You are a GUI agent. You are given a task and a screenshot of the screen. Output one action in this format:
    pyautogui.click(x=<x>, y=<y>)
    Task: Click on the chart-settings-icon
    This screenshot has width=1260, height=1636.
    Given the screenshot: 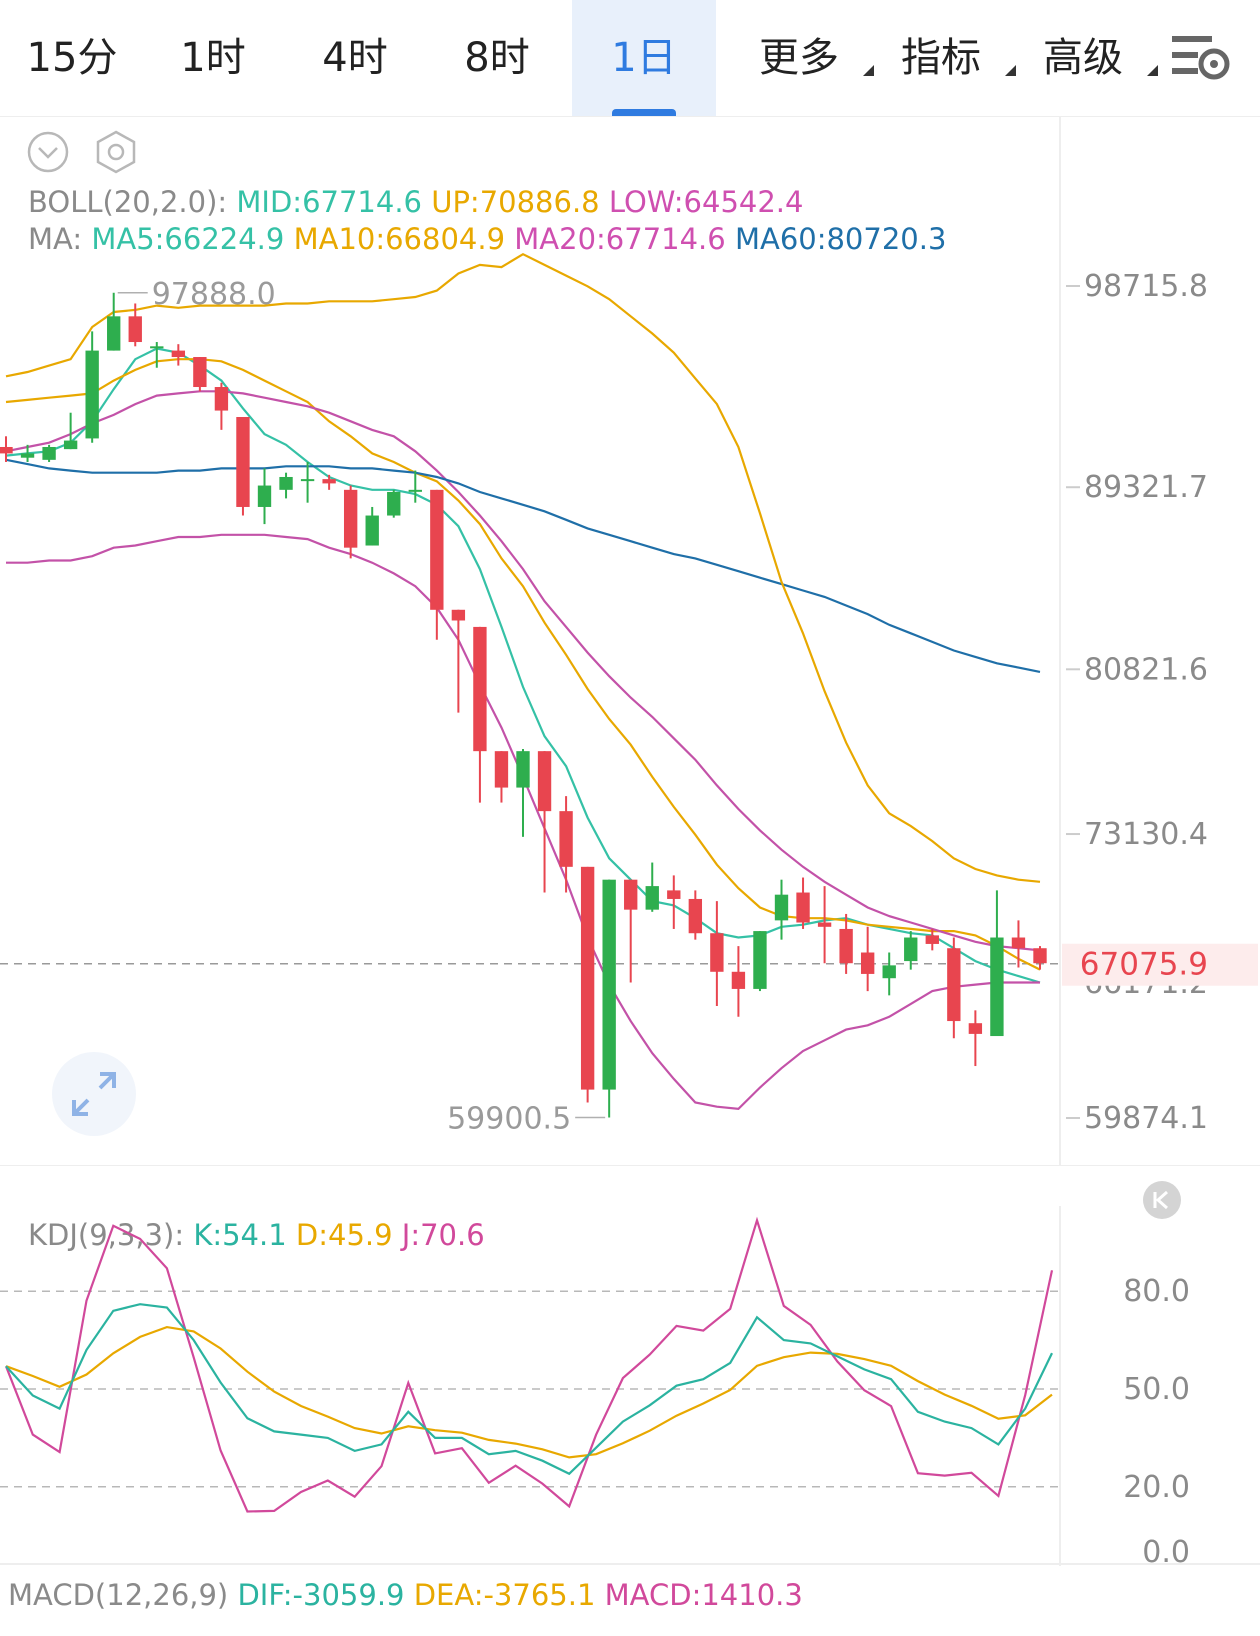 What is the action you would take?
    pyautogui.click(x=1202, y=57)
    